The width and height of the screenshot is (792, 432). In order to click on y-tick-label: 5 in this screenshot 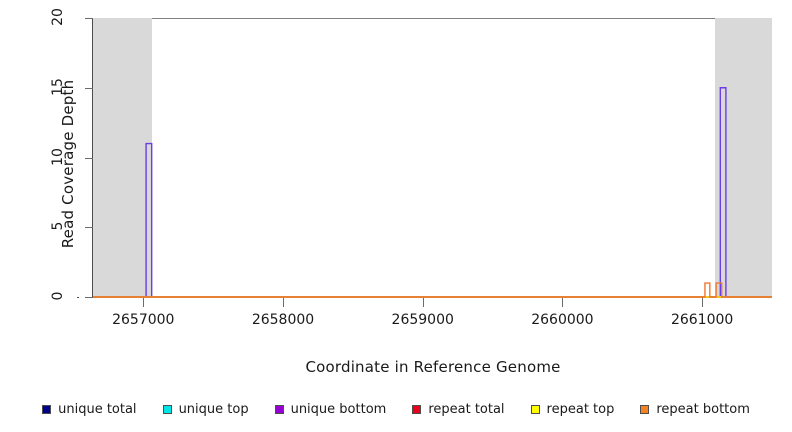, I will do `click(58, 226)`.